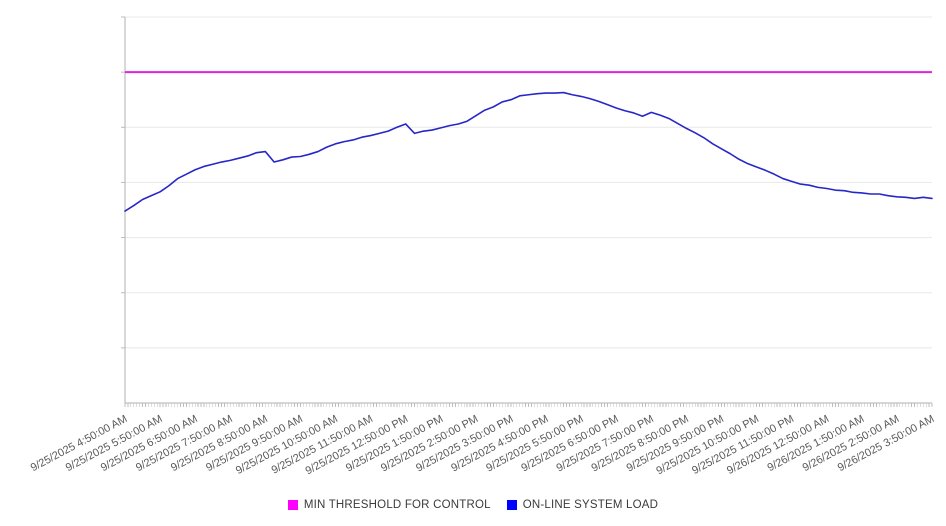 Image resolution: width=946 pixels, height=526 pixels. What do you see at coordinates (397, 505) in the screenshot?
I see `min-threshold-legend-label: MIN THRESHOLD FOR CONTROL` at bounding box center [397, 505].